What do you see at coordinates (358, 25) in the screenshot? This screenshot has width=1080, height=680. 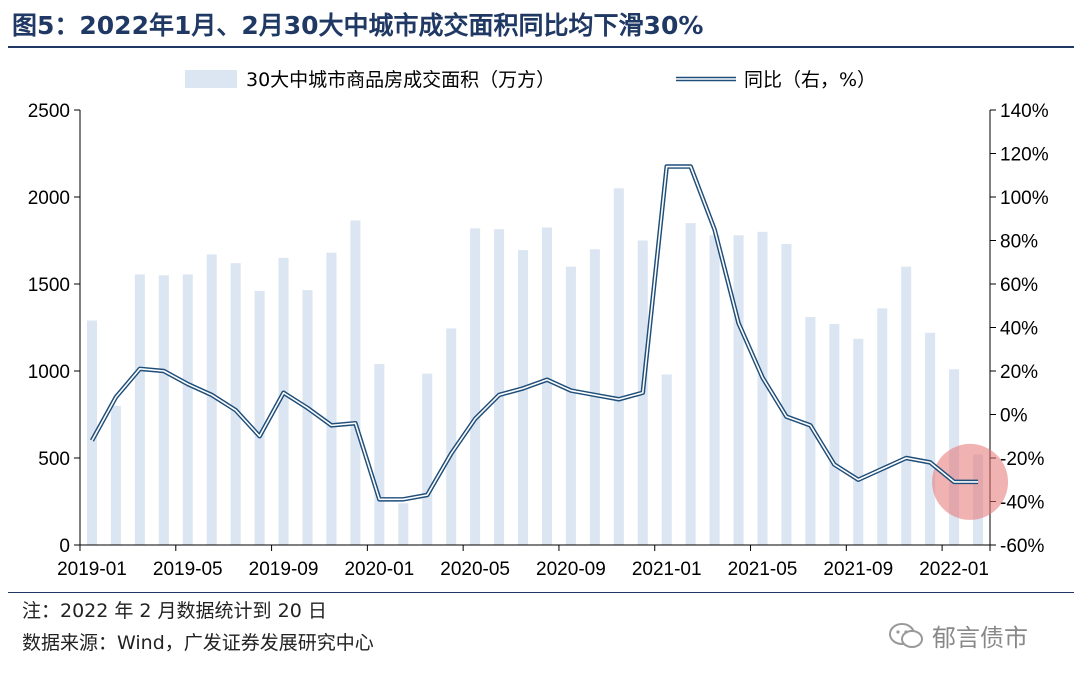 I see `chart-title: 图5：2022年1月、2月30大中城市成交面积同比均下滑30%` at bounding box center [358, 25].